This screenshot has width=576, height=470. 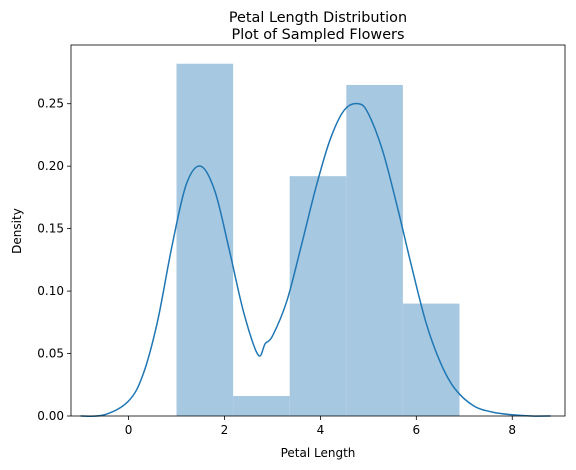 I want to click on x-tick-label: 4, so click(x=321, y=430).